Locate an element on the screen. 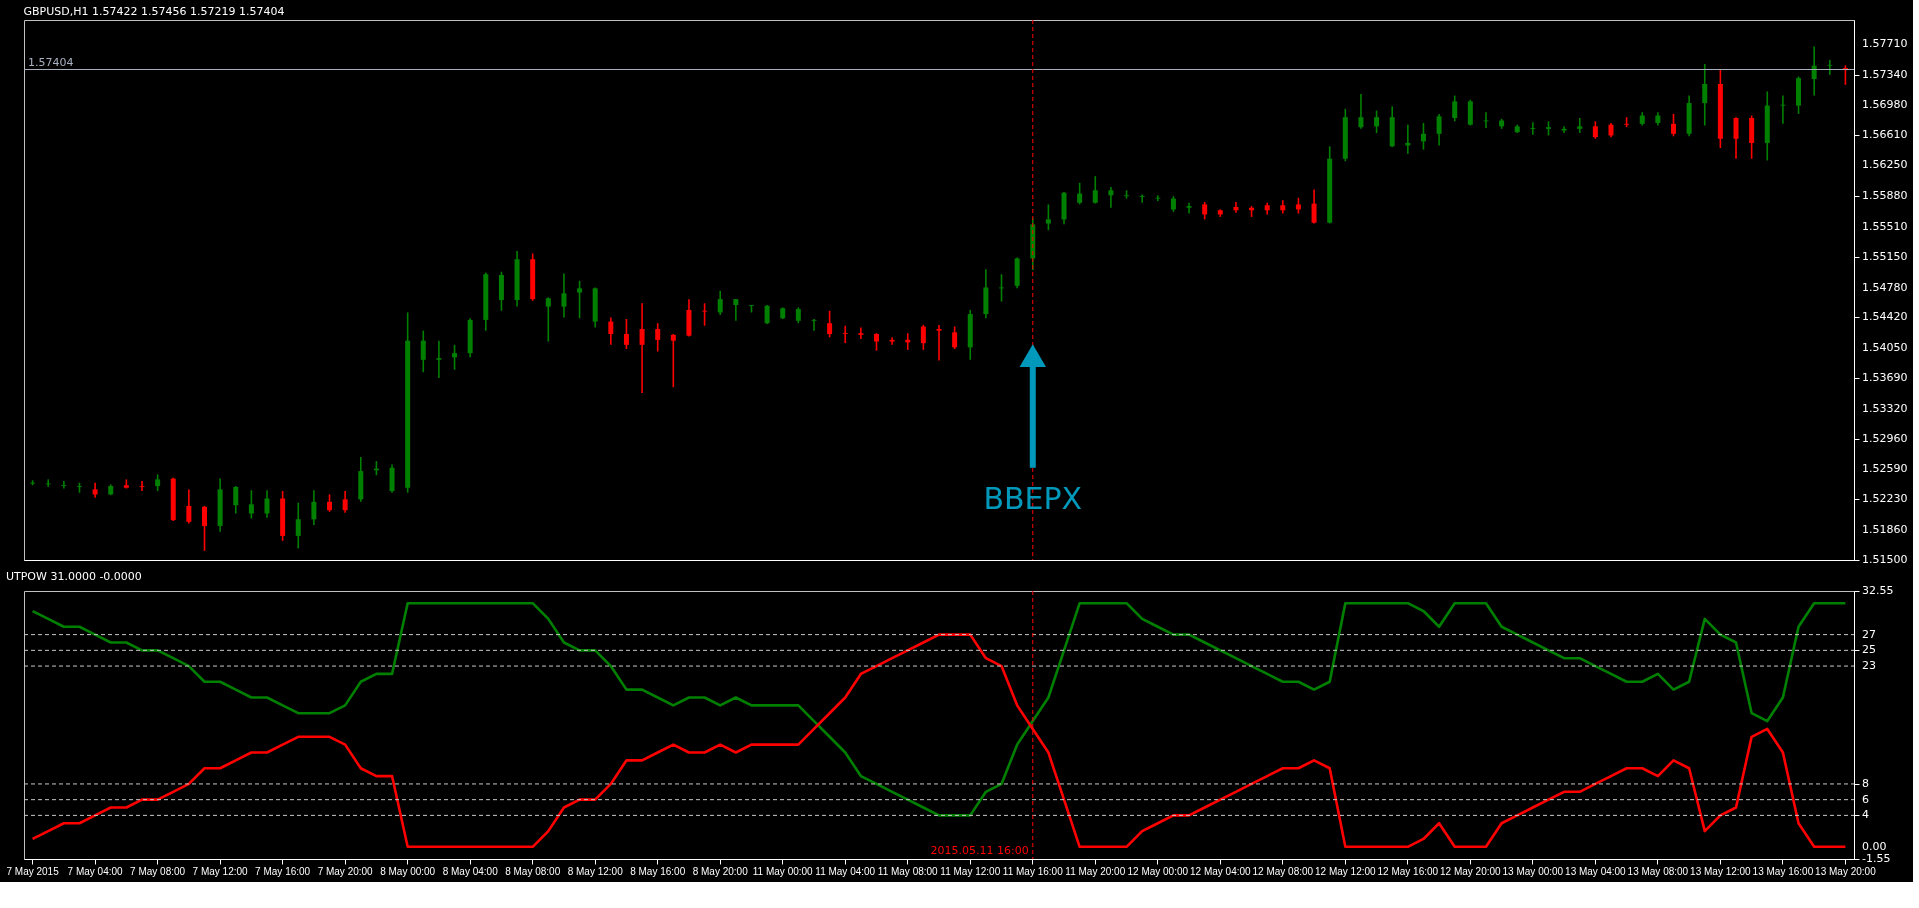 The image size is (1919, 908). ref-line-label: 2015.05.11 16:00 is located at coordinates (979, 850).